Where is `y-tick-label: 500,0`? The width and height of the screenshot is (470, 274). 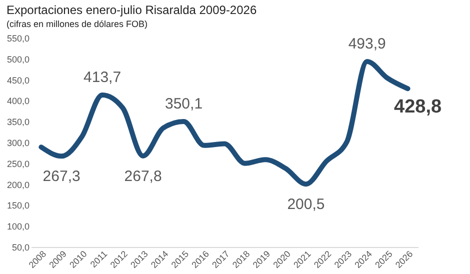
y-tick-label: 500,0 is located at coordinates (18, 59).